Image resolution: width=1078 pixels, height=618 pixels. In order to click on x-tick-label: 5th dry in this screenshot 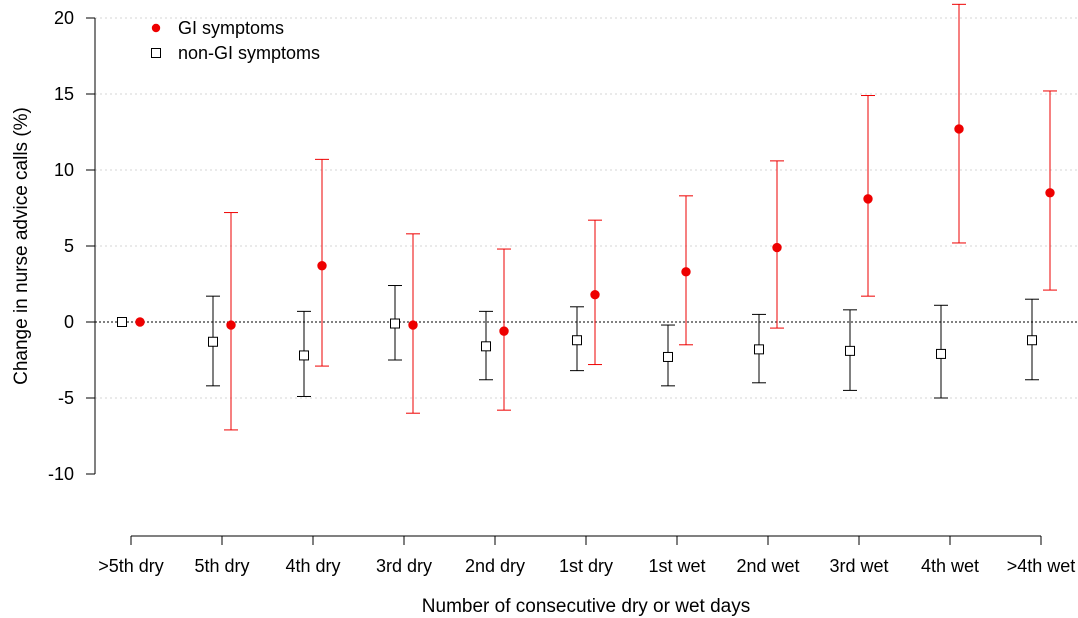, I will do `click(221, 566)`.